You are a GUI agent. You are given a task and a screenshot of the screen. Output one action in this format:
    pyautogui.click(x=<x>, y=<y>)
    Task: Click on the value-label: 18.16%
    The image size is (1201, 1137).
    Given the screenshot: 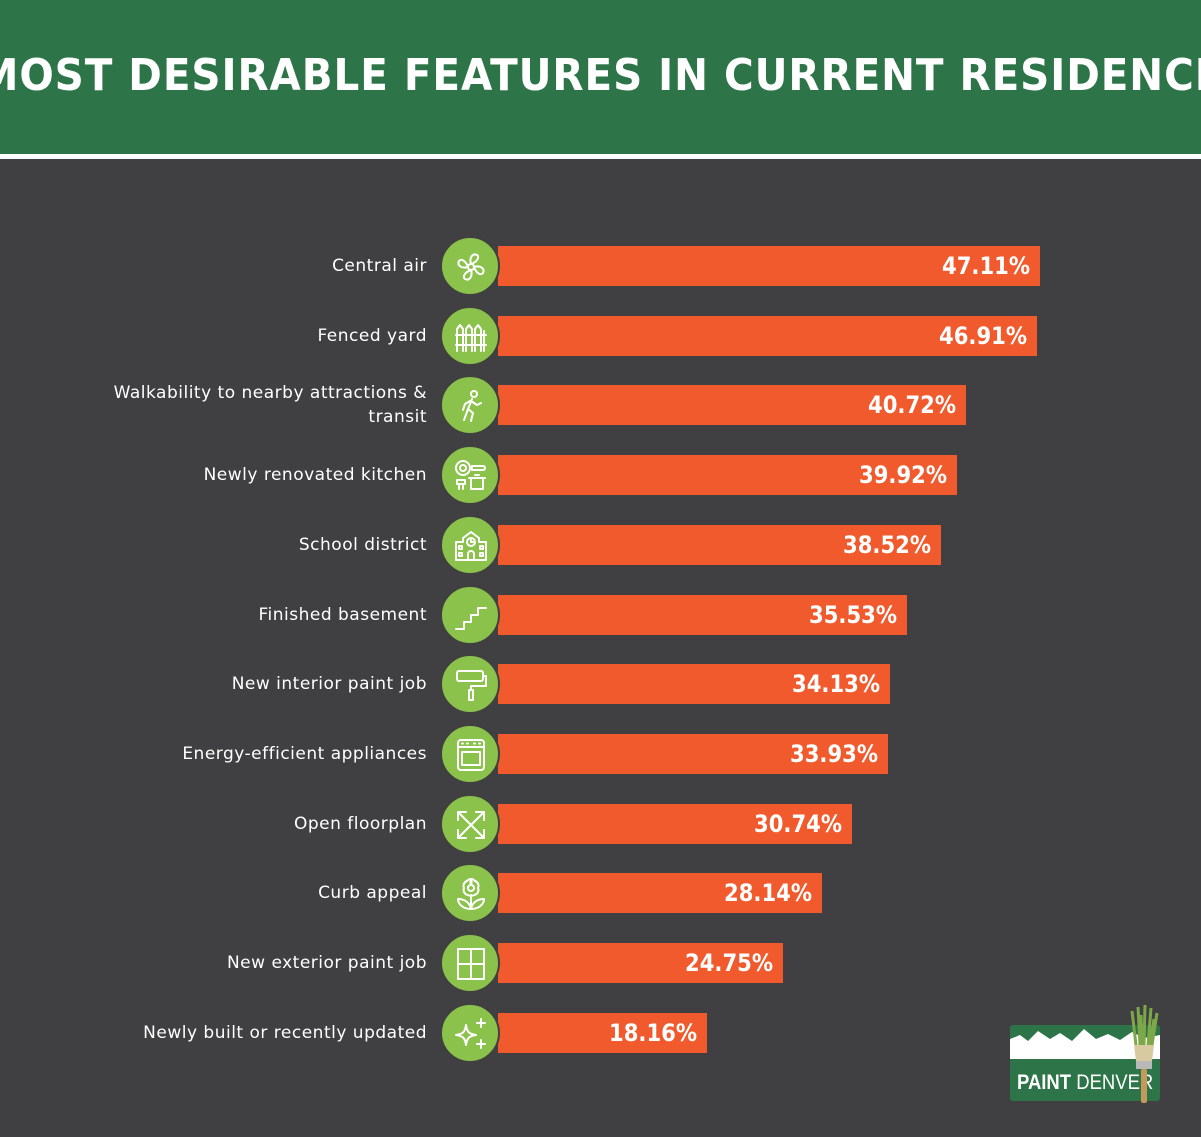 What is the action you would take?
    pyautogui.click(x=652, y=1032)
    